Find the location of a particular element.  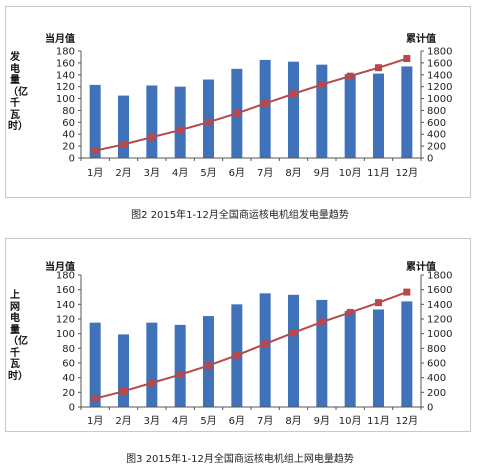

y-tick-label-left: 60 is located at coordinates (68, 123).